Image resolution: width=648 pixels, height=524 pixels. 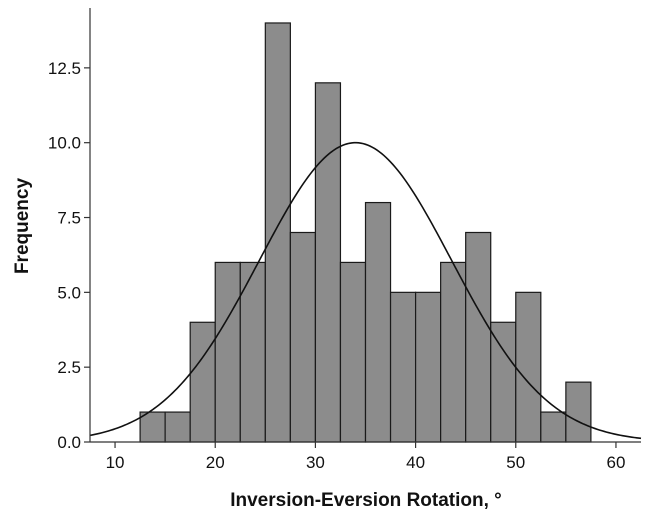 I want to click on y-tick-label-4: 10.0, so click(x=64, y=143).